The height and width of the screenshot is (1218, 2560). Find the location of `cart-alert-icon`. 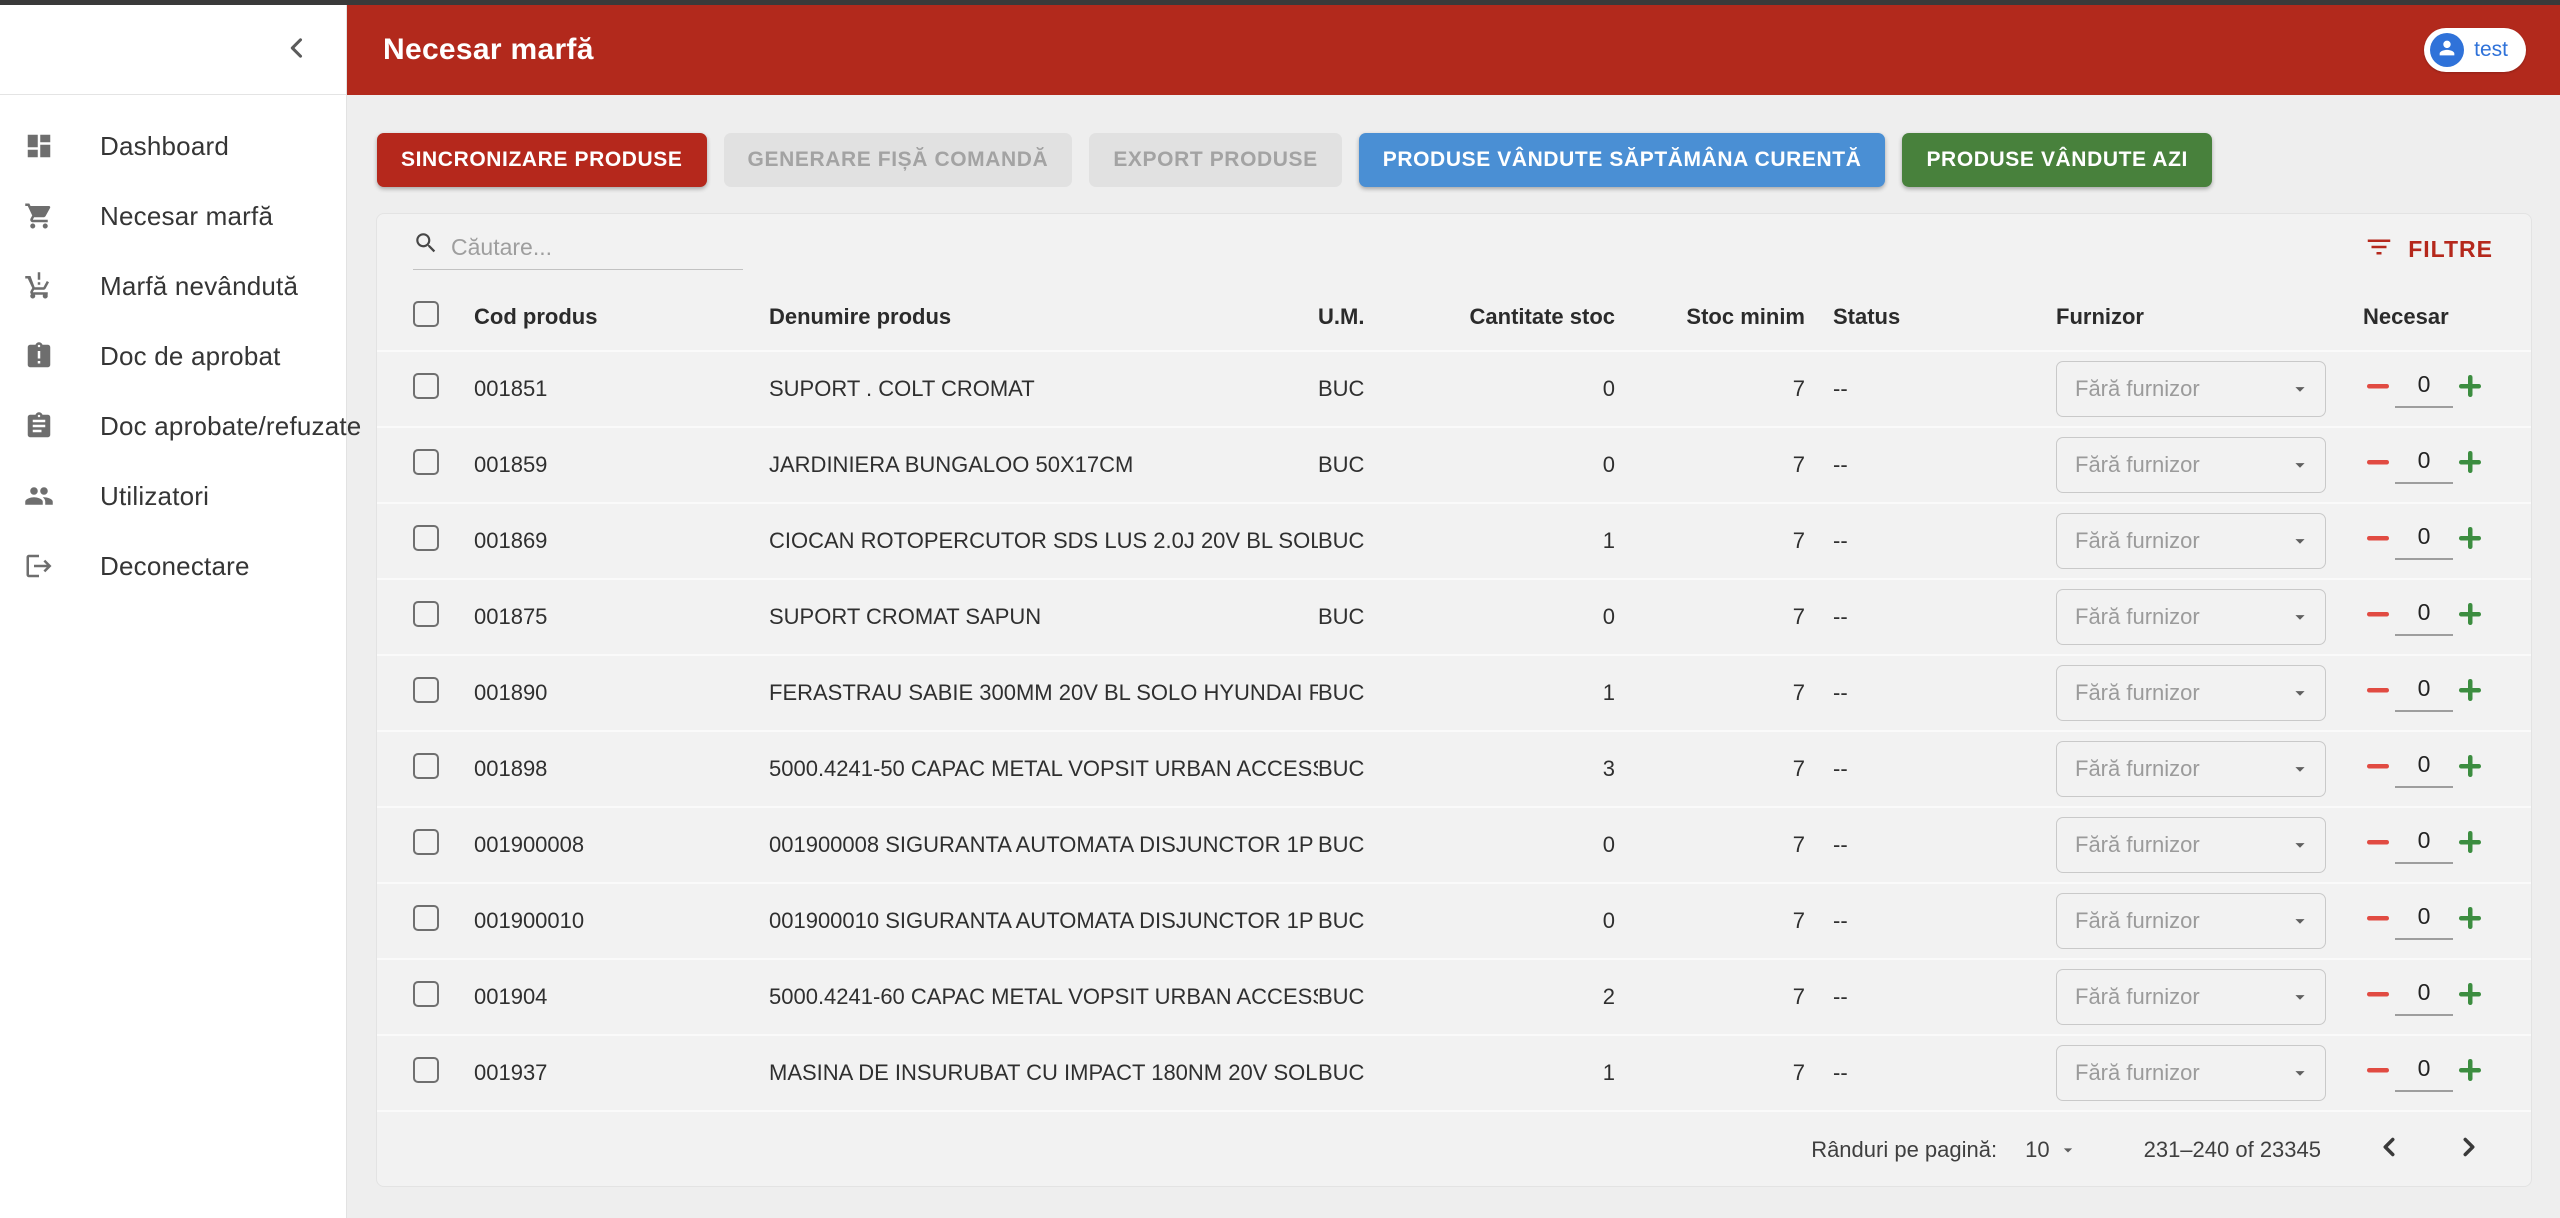

cart-alert-icon is located at coordinates (39, 286).